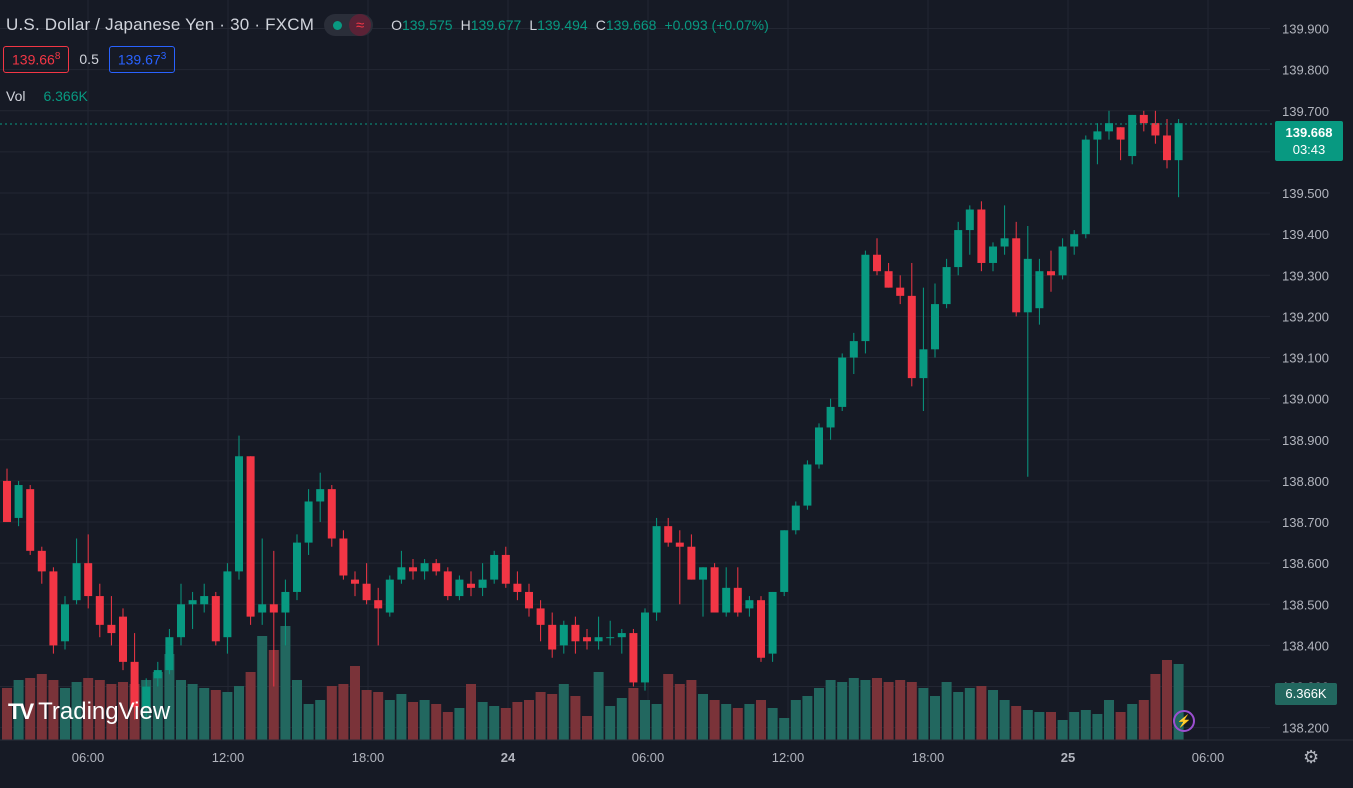 The height and width of the screenshot is (788, 1353). I want to click on lightning-icon: ⚡, so click(1184, 721).